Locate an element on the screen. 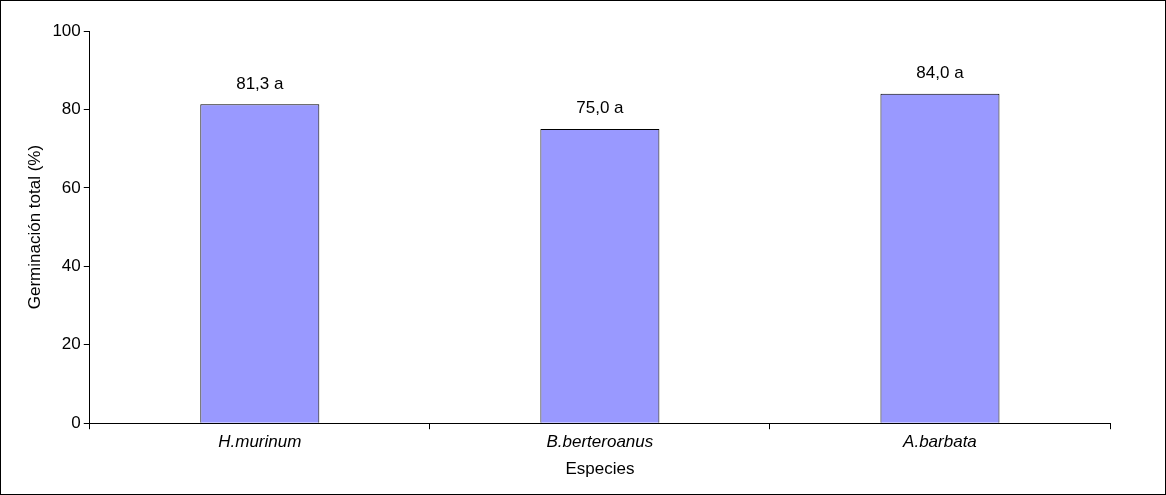 This screenshot has width=1166, height=495. data-label: 81,3 a is located at coordinates (260, 83).